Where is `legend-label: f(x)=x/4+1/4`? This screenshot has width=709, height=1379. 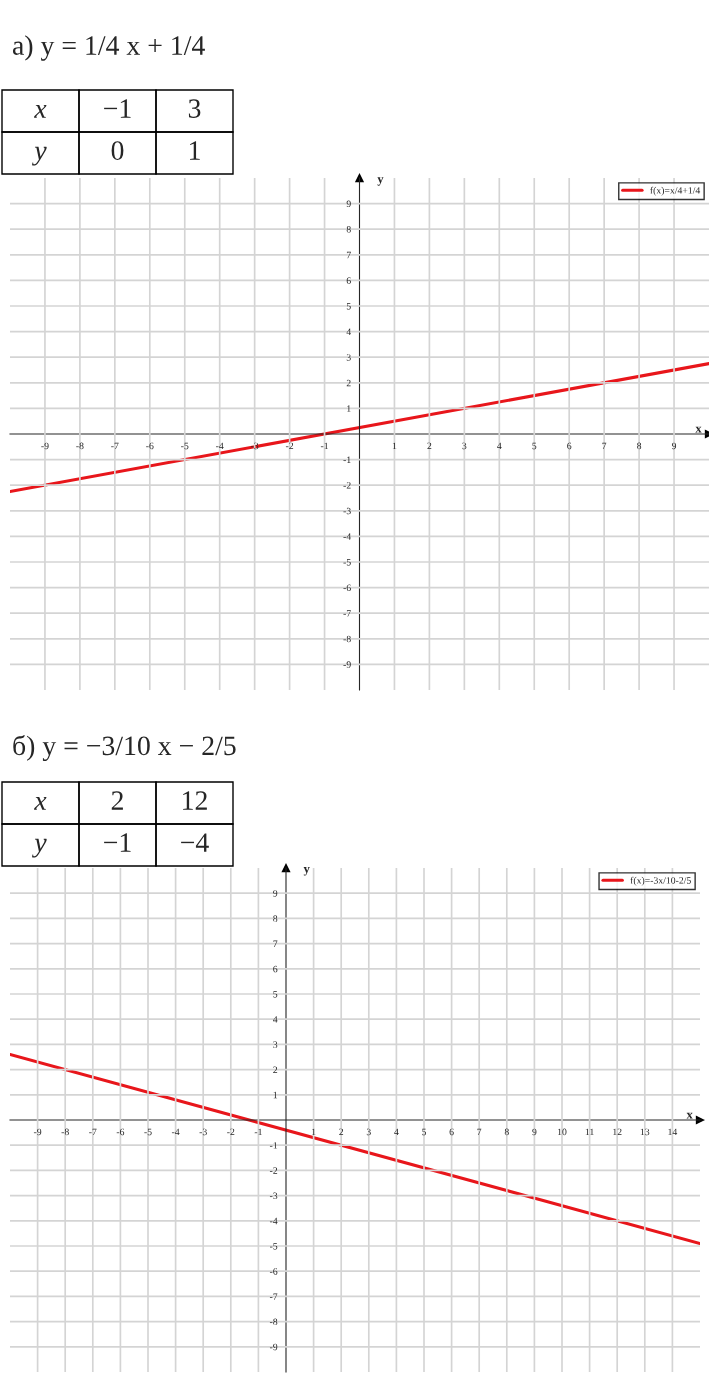
legend-label: f(x)=x/4+1/4 is located at coordinates (675, 191).